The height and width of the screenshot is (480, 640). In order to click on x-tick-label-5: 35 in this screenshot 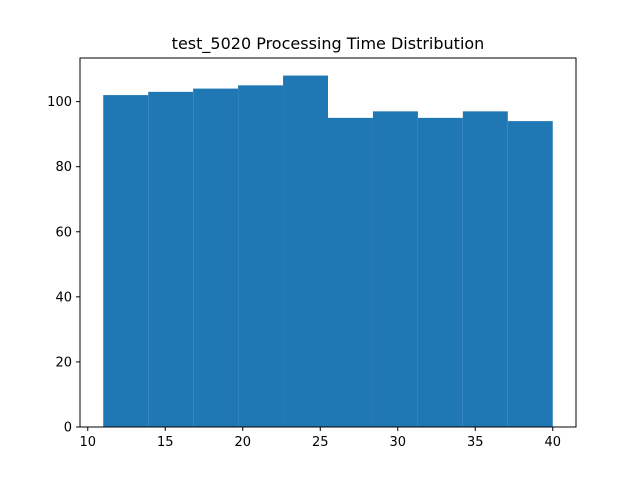, I will do `click(475, 442)`.